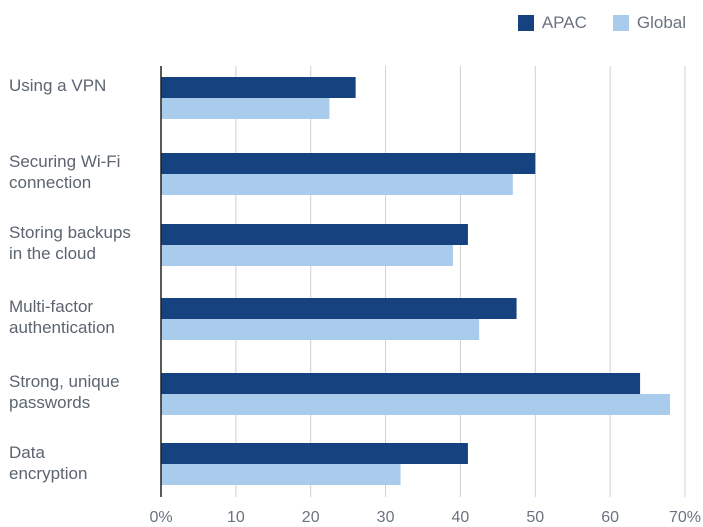 The width and height of the screenshot is (703, 527). Describe the element at coordinates (620, 23) in the screenshot. I see `legend-swatch-global` at that location.